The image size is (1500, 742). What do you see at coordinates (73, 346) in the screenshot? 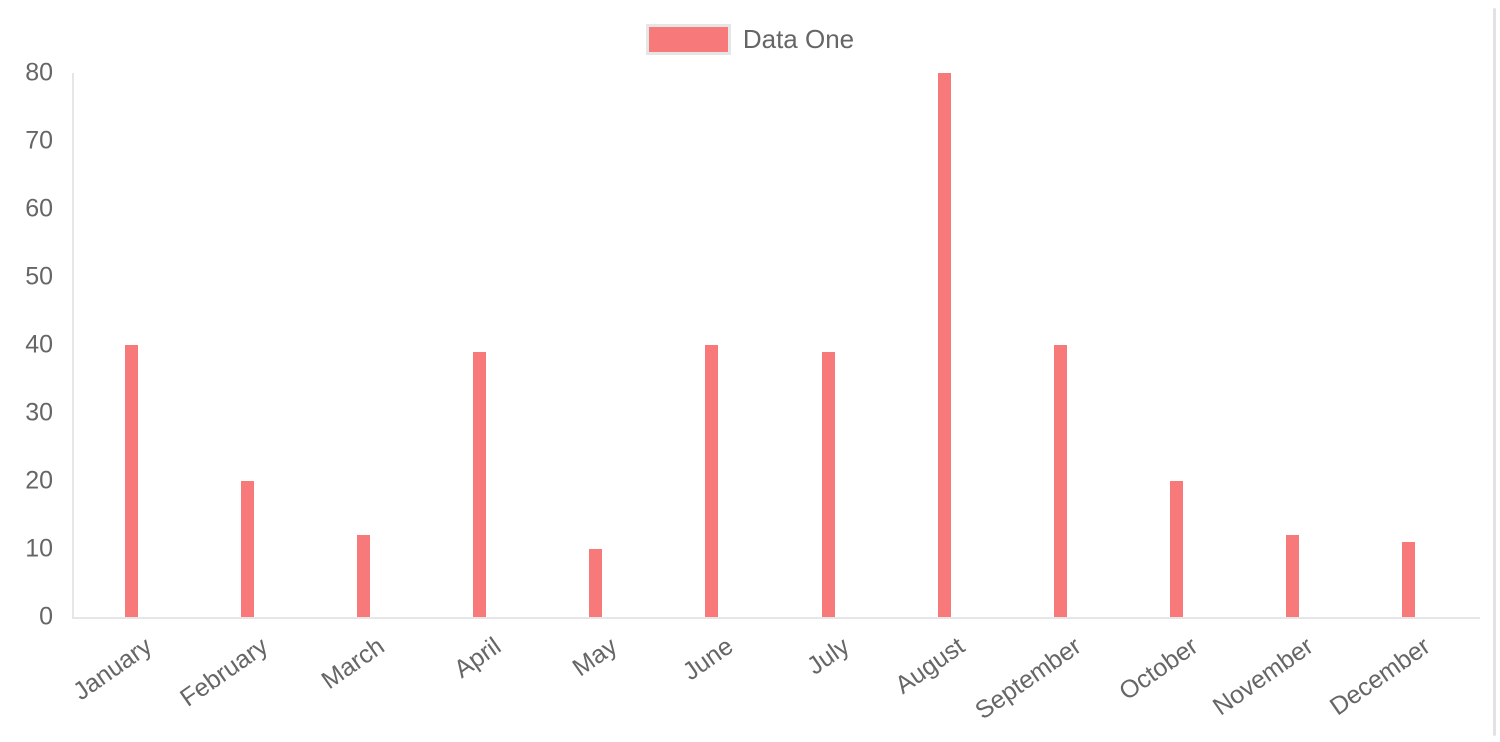
I see `y-axis-line` at bounding box center [73, 346].